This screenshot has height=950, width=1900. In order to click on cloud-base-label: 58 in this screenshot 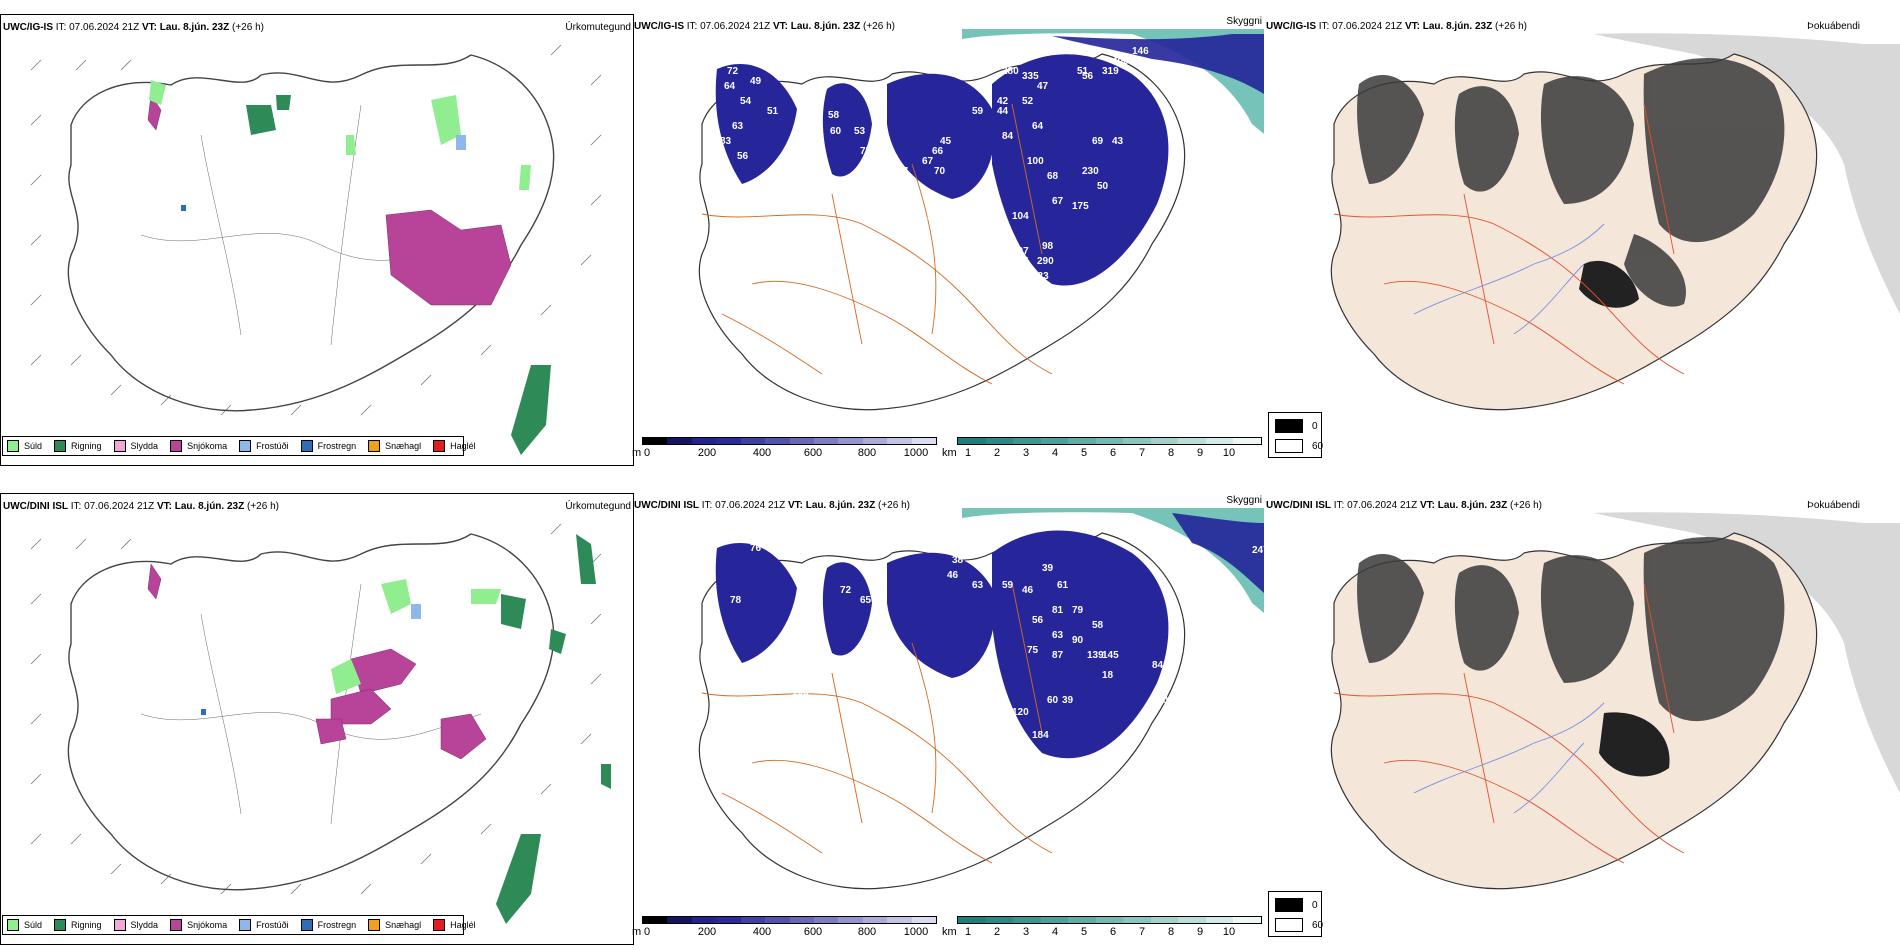, I will do `click(834, 115)`.